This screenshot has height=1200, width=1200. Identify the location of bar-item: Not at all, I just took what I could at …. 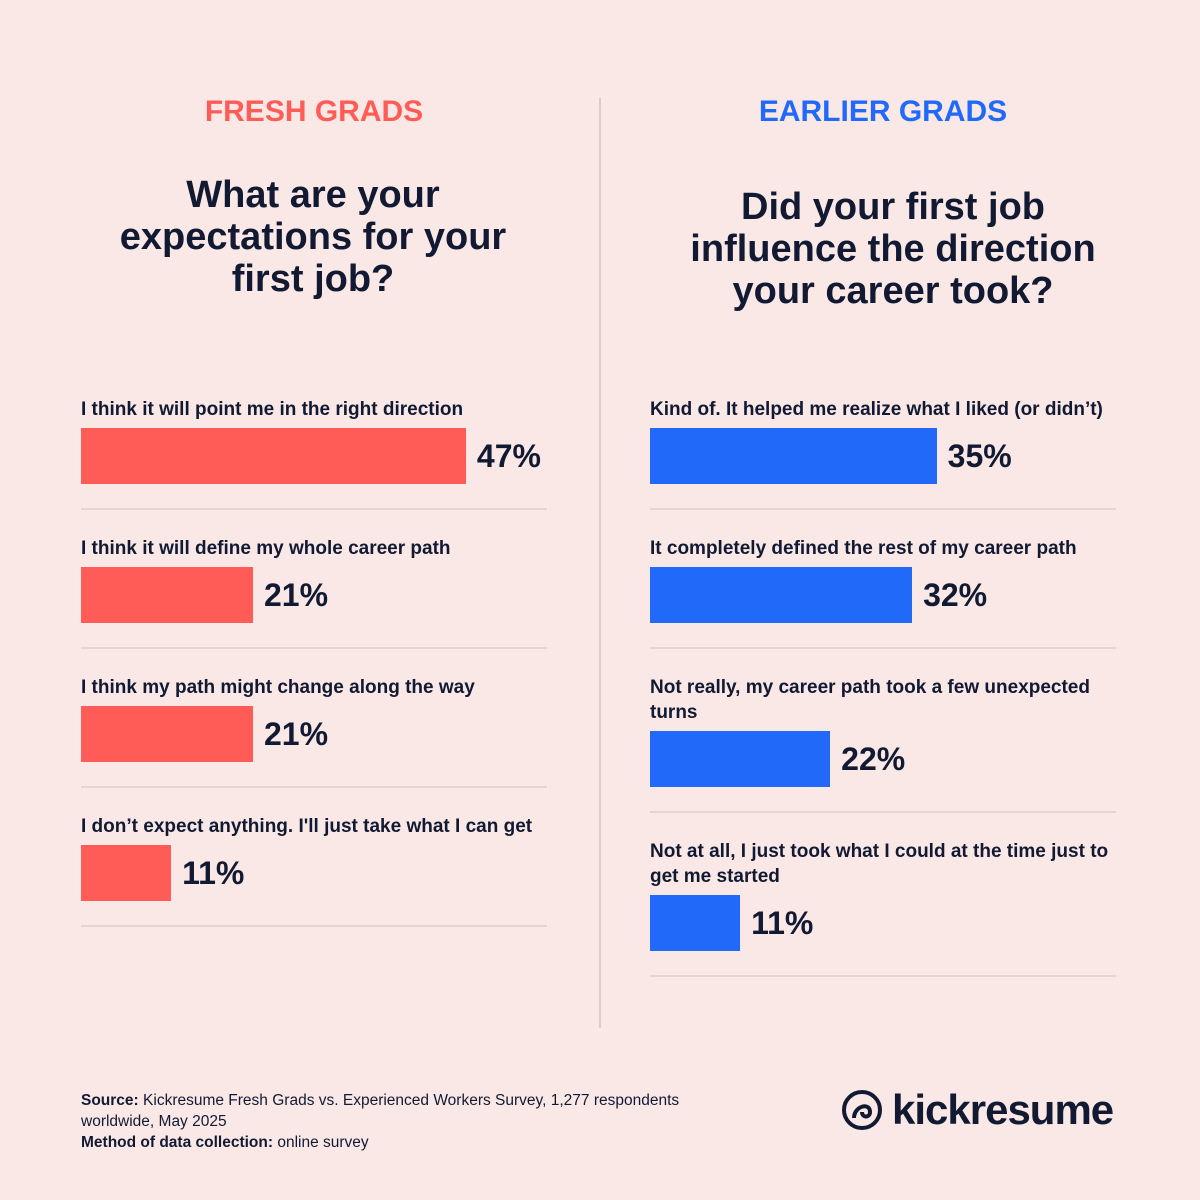
(883, 908).